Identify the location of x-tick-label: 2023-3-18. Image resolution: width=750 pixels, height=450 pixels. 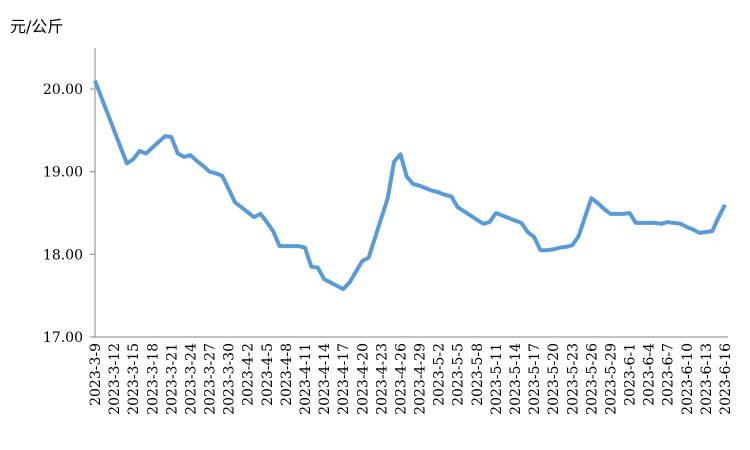
(153, 379).